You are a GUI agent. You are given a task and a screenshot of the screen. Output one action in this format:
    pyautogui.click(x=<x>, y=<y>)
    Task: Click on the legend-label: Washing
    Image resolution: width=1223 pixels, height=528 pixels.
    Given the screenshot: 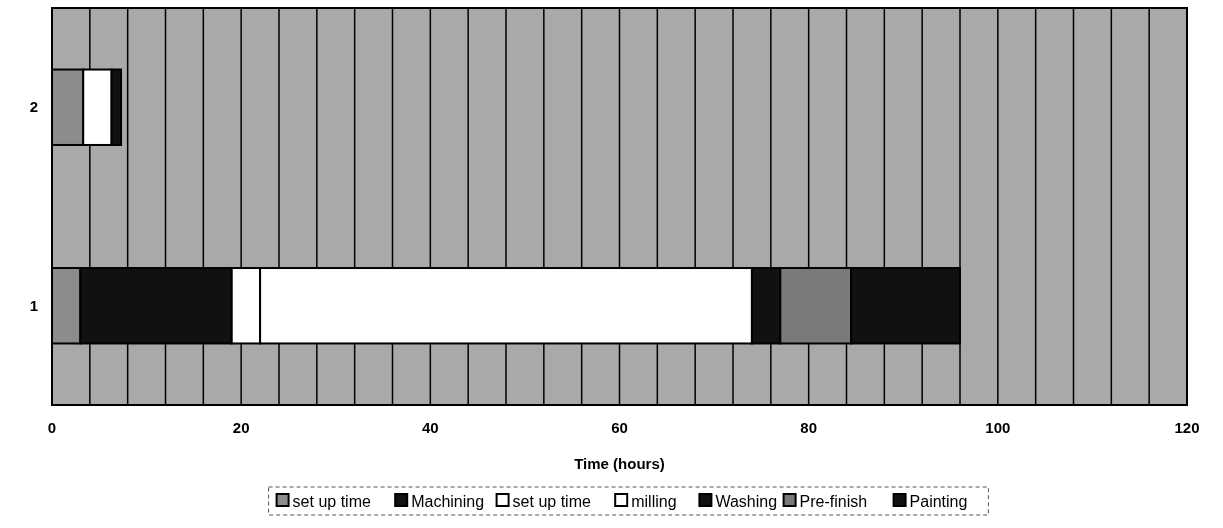 What is the action you would take?
    pyautogui.click(x=746, y=501)
    